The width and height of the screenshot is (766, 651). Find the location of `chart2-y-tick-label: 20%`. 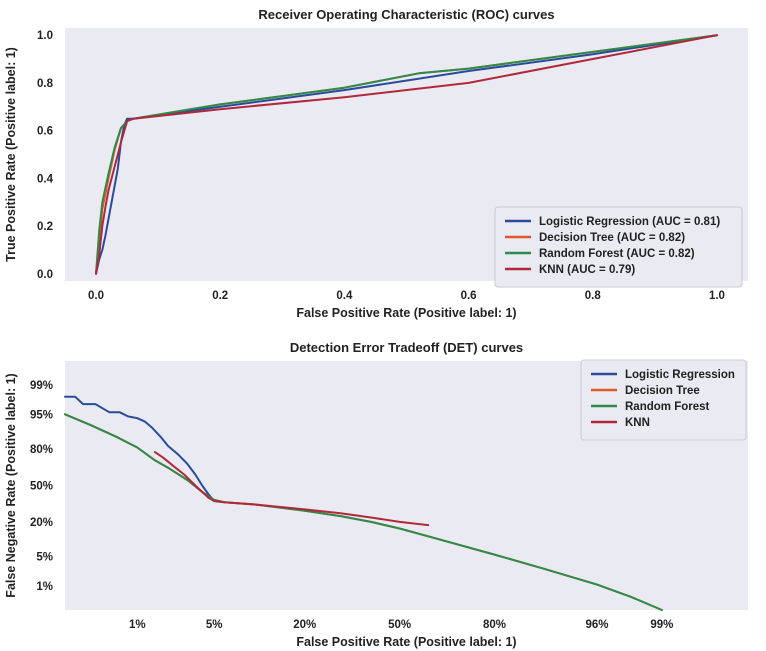

chart2-y-tick-label: 20% is located at coordinates (41, 523).